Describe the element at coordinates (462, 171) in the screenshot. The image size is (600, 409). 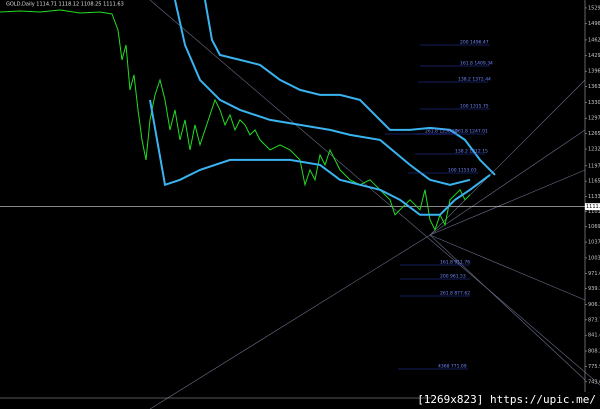
I see `fib-label: 100 1153.03` at that location.